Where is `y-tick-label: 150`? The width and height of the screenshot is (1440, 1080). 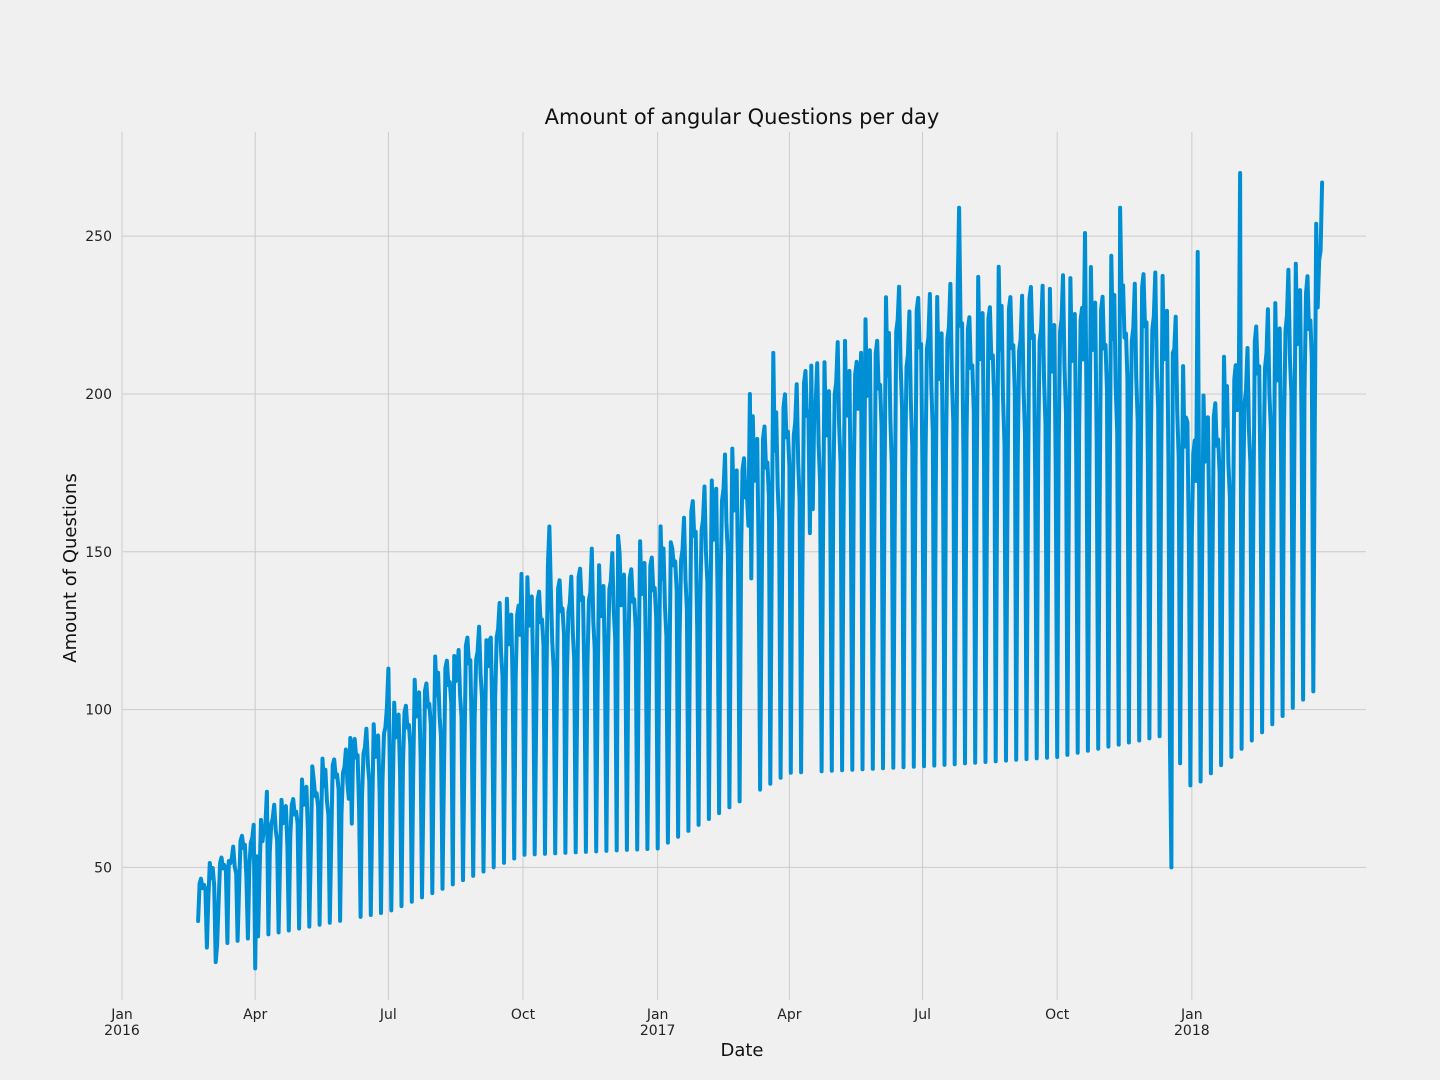
y-tick-label: 150 is located at coordinates (98, 553).